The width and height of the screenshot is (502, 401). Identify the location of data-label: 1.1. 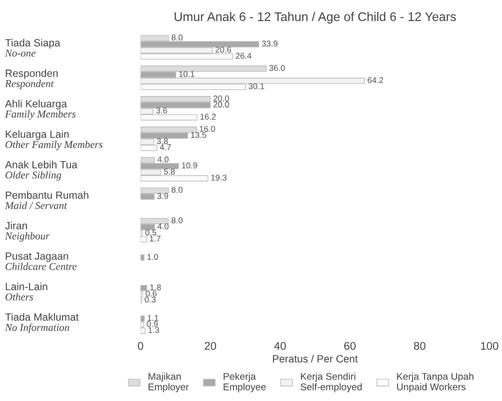
(153, 317).